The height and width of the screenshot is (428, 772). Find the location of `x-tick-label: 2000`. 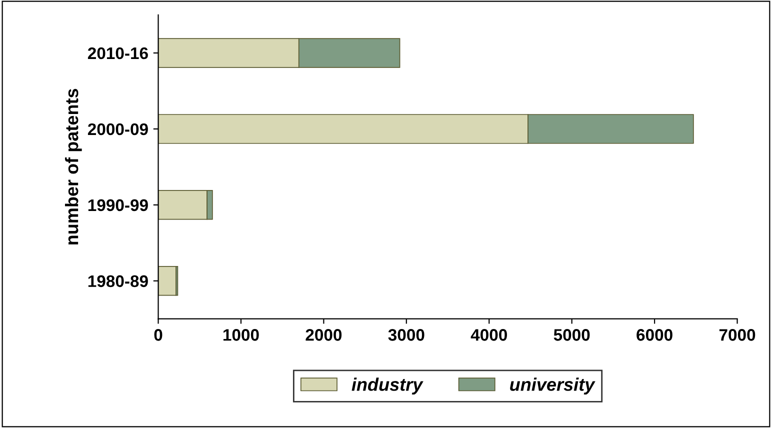

x-tick-label: 2000 is located at coordinates (324, 335).